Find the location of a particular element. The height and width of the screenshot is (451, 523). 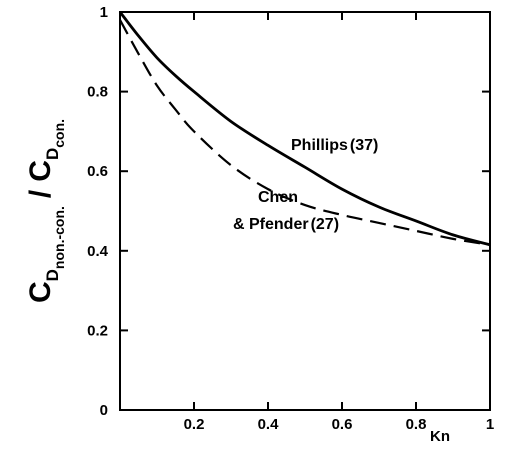

annotation-pfender: & Pfender (27) is located at coordinates (286, 224).